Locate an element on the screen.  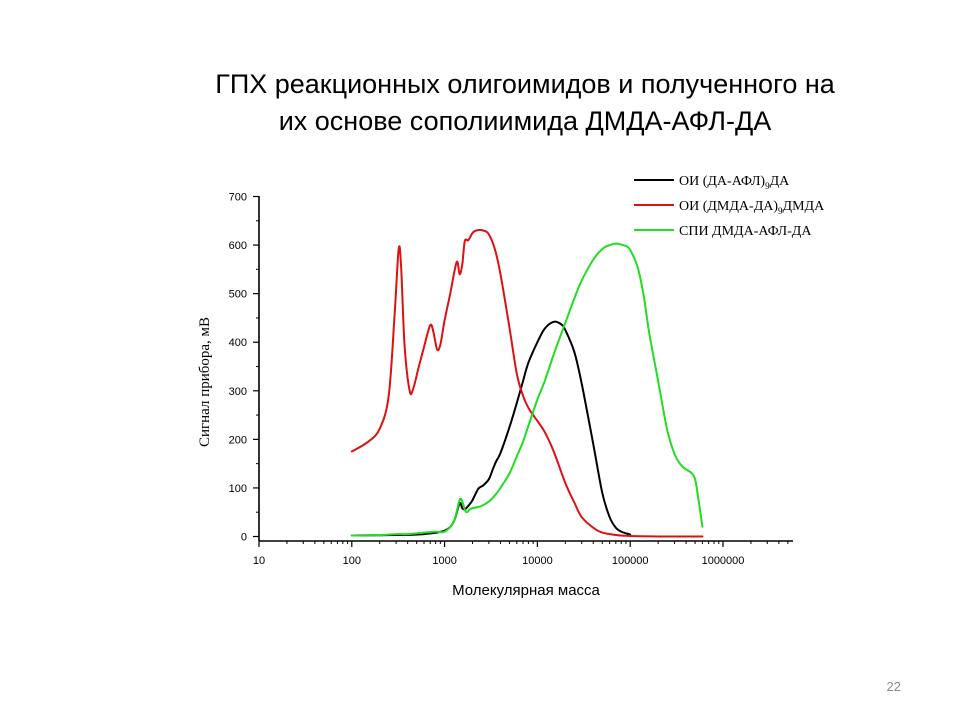
x-tick-label: 10 is located at coordinates (259, 561).